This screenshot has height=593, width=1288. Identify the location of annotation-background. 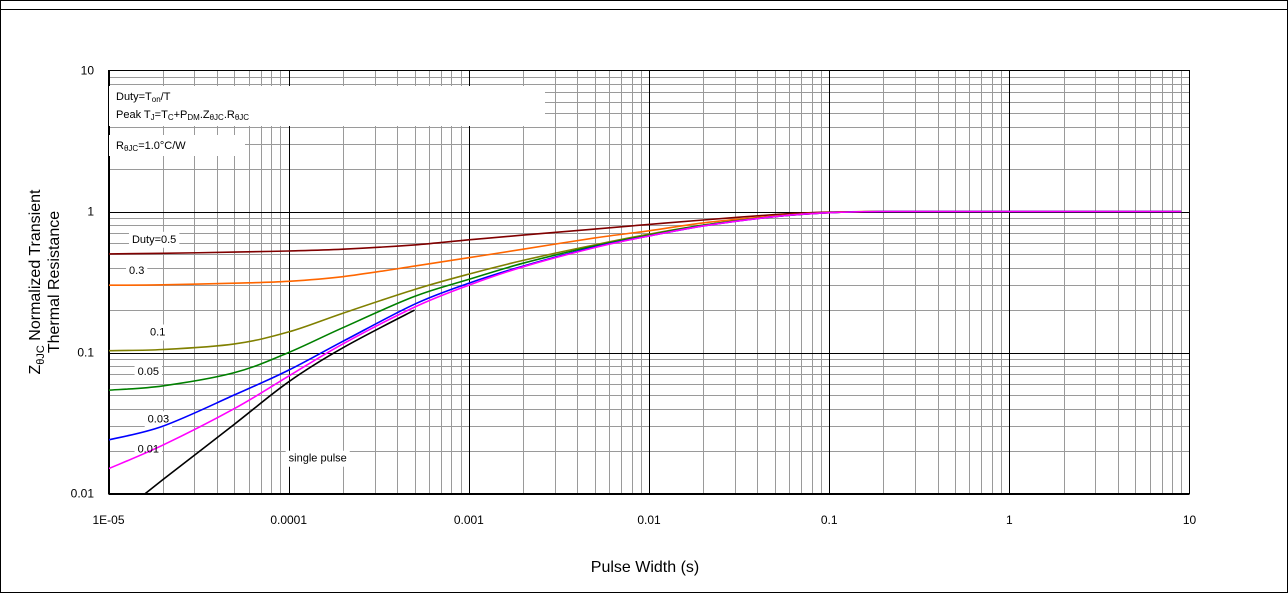
(326, 106).